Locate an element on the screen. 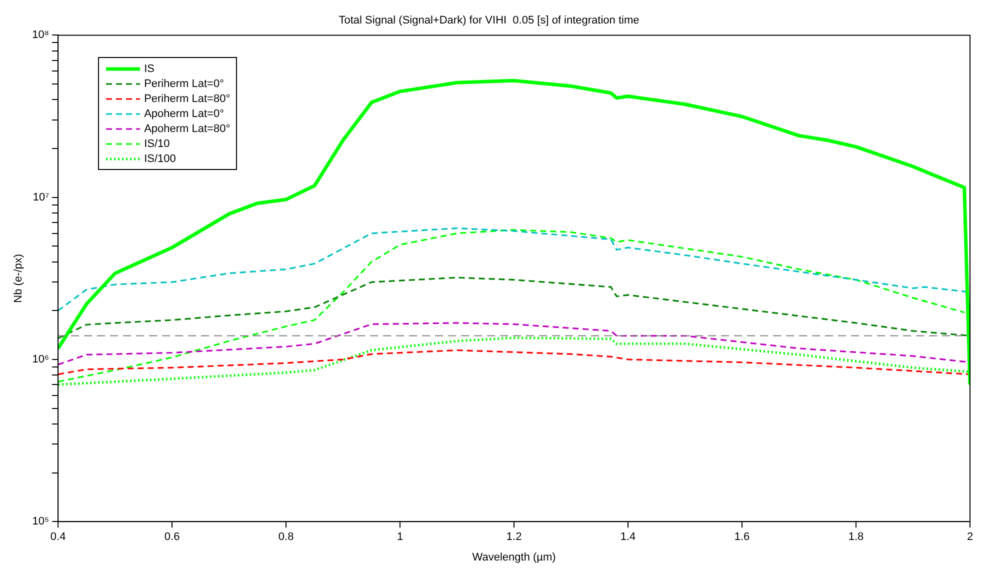  y-tick-label: 10⁷ is located at coordinates (41, 197).